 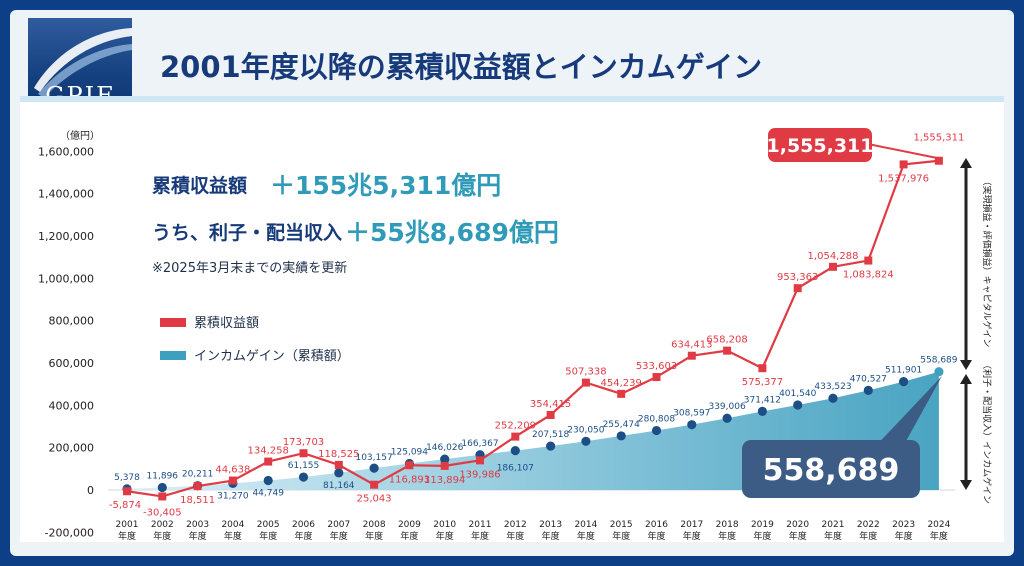 What do you see at coordinates (966, 485) in the screenshot?
I see `income-gain-bracket-bottom-arrow` at bounding box center [966, 485].